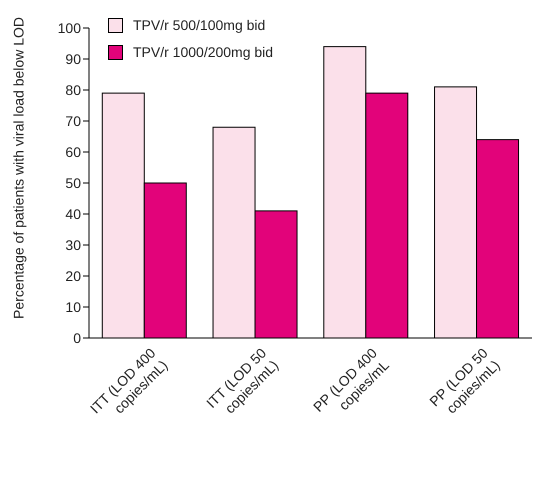 The height and width of the screenshot is (486, 542). Describe the element at coordinates (70, 28) in the screenshot. I see `y-tick-label: 100` at that location.